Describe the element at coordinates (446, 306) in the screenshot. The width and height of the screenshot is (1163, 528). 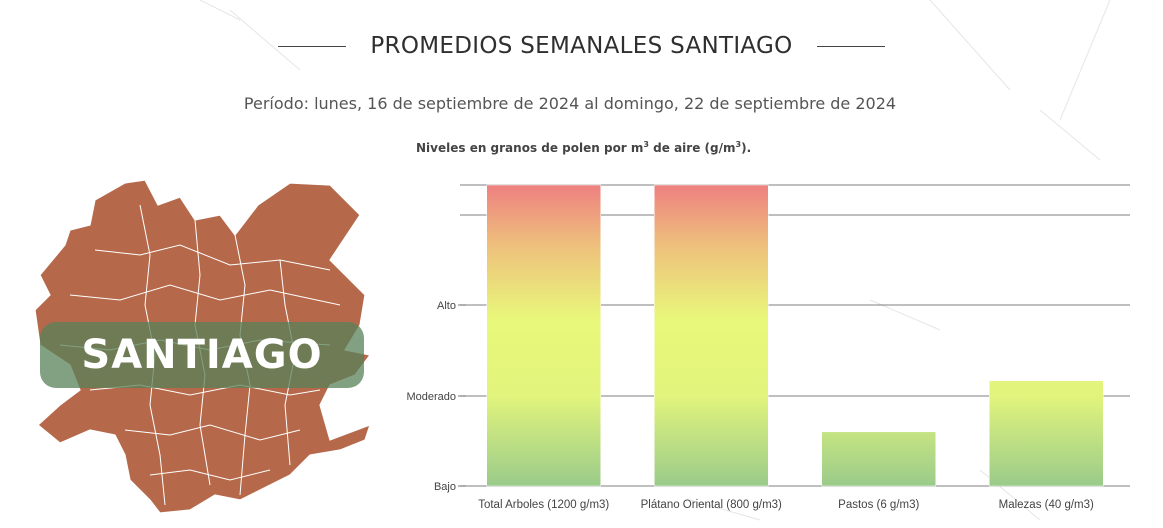
I see `y-tick-label: Alto` at that location.